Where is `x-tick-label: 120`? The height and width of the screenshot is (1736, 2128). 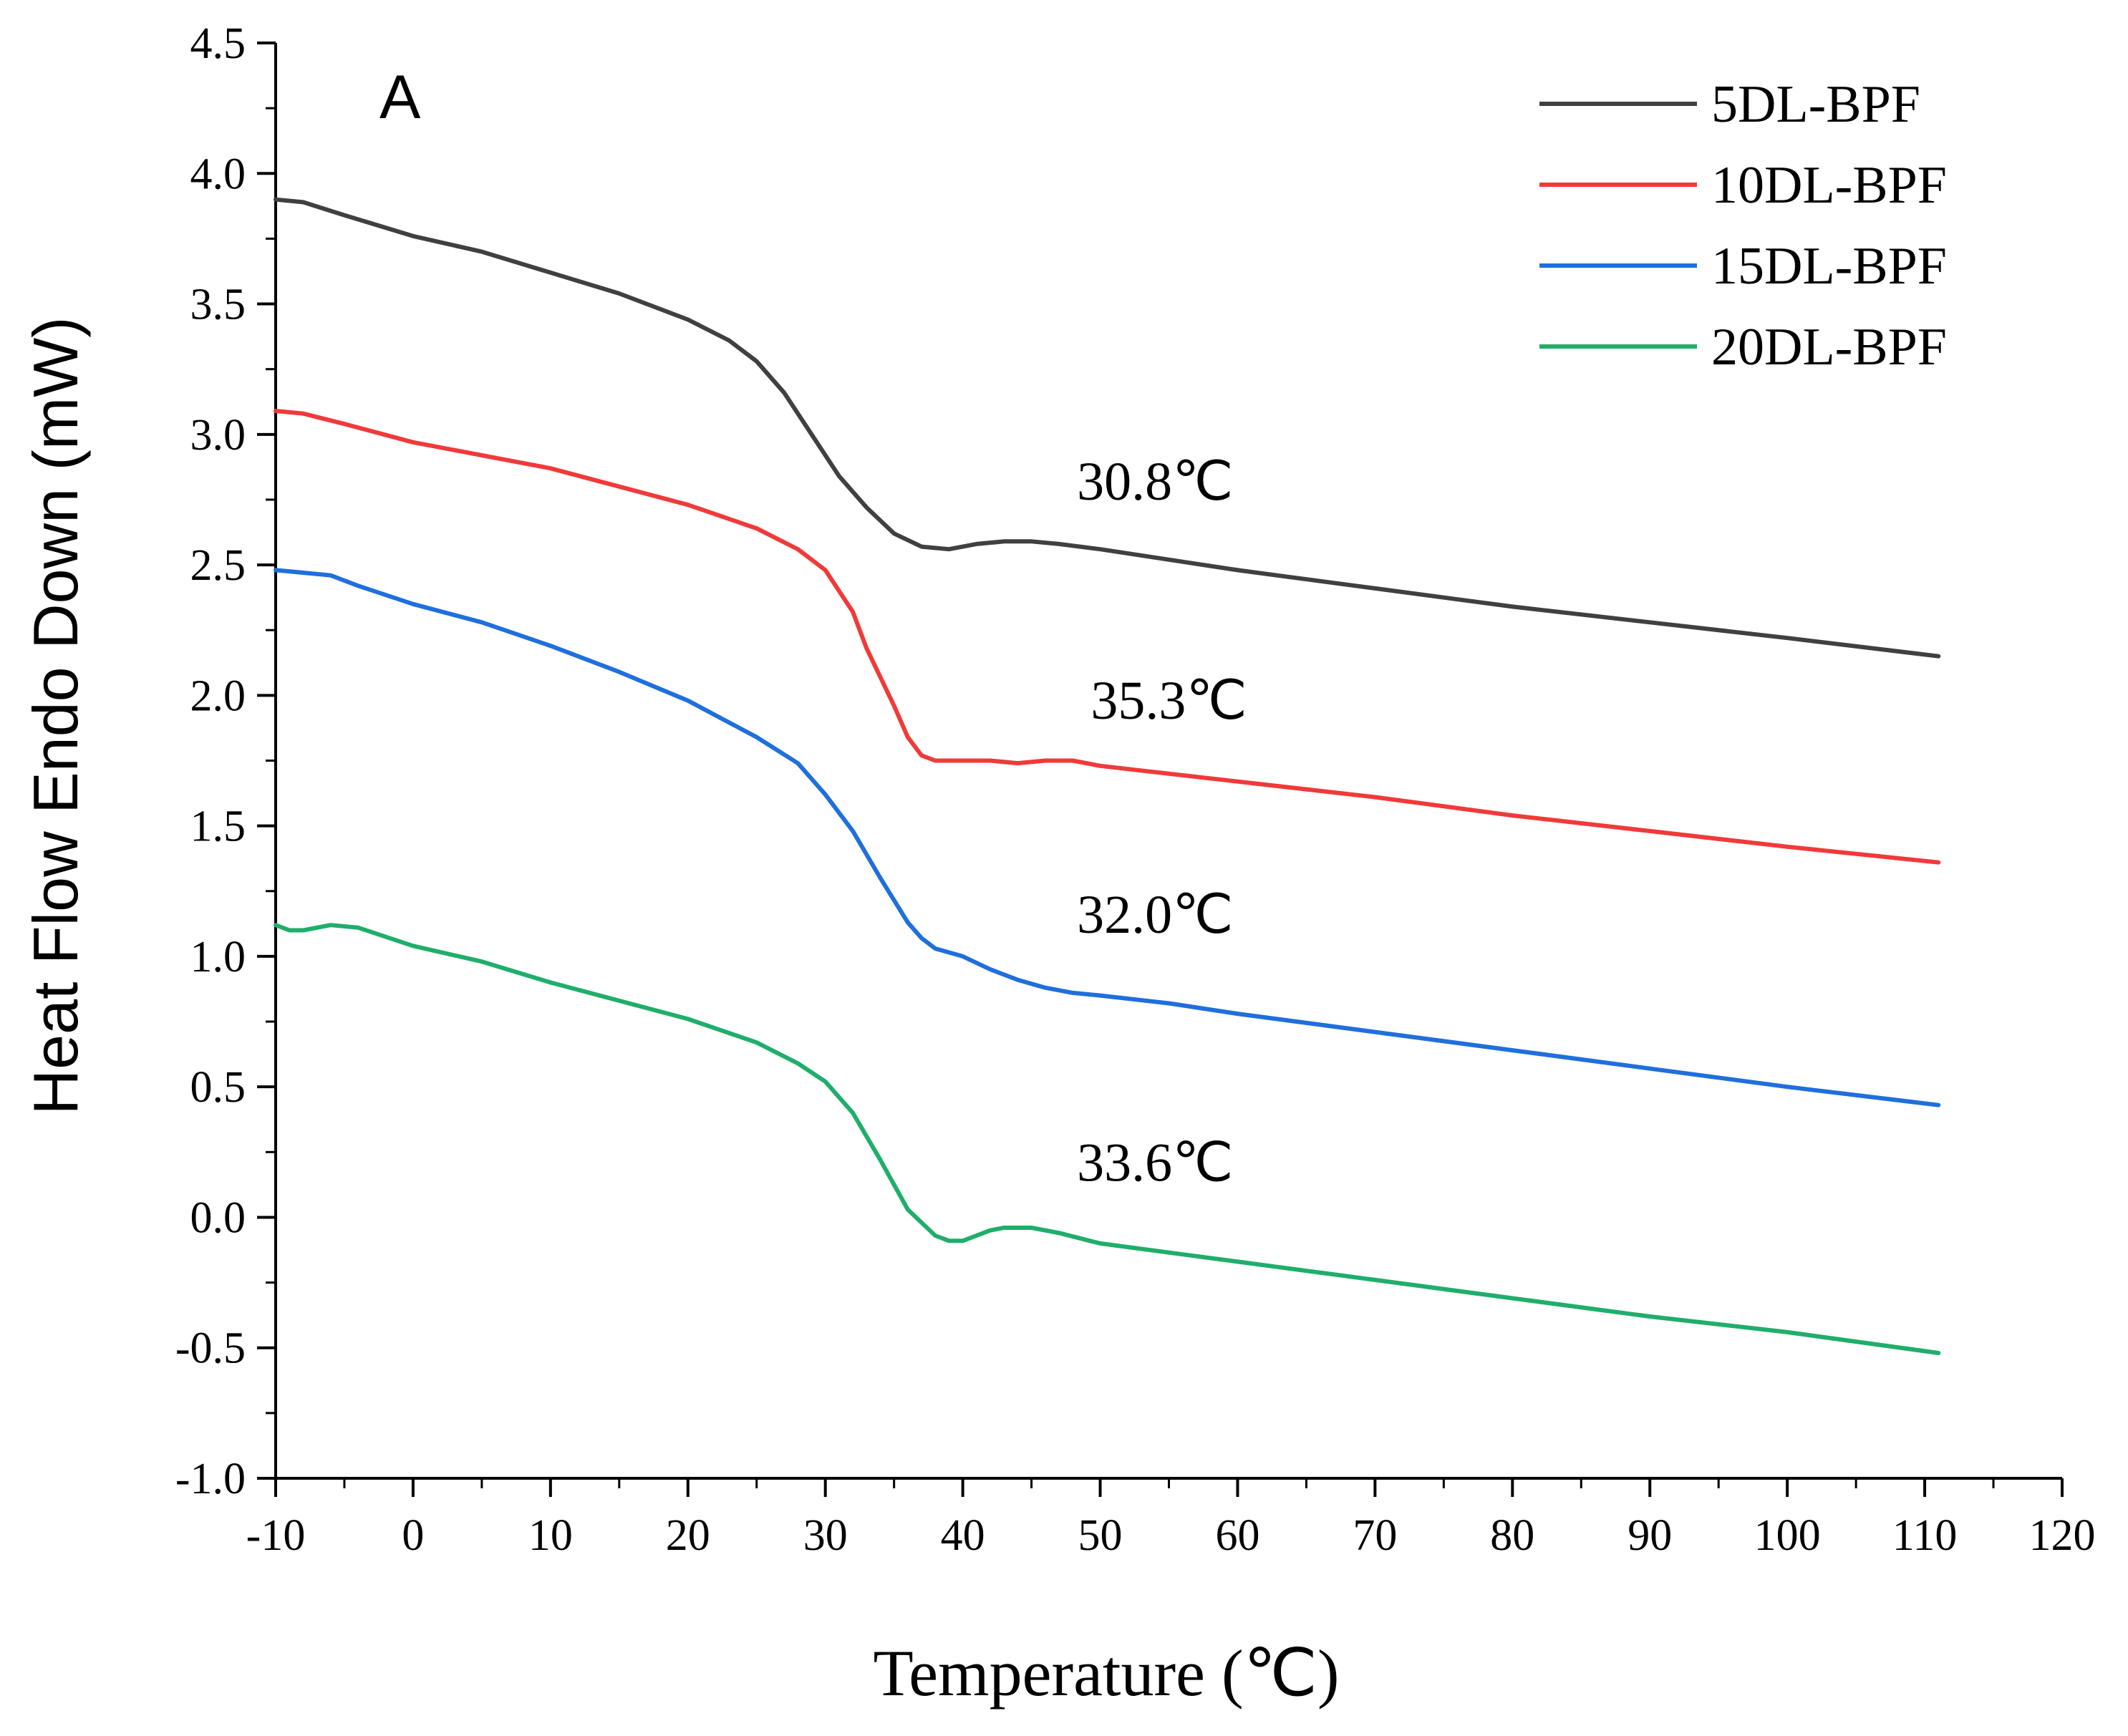 x-tick-label: 120 is located at coordinates (2062, 1535).